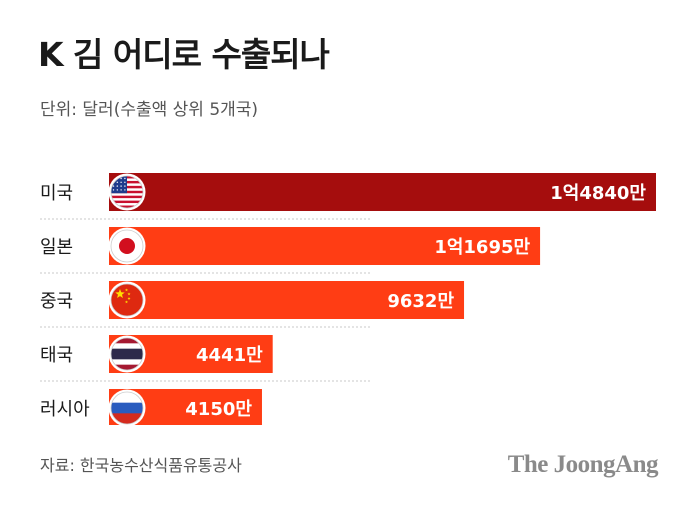 The height and width of the screenshot is (508, 700). I want to click on bar-row: 중국 9632만, so click(252, 304).